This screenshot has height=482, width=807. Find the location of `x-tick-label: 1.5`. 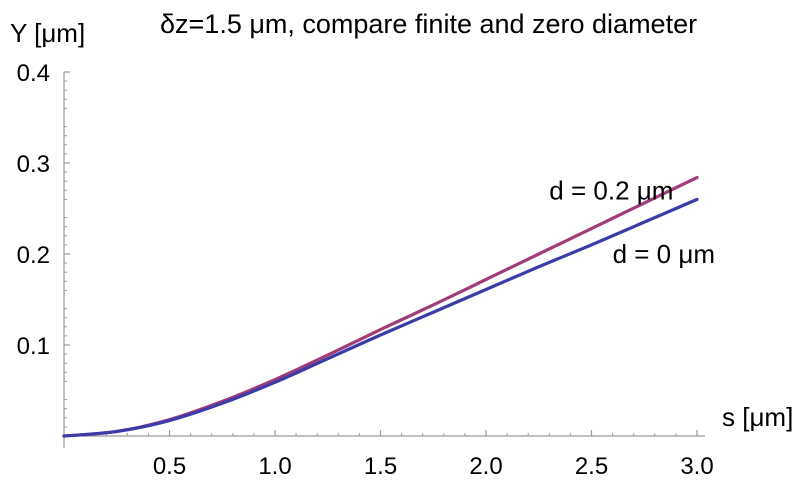

x-tick-label: 1.5 is located at coordinates (380, 466).